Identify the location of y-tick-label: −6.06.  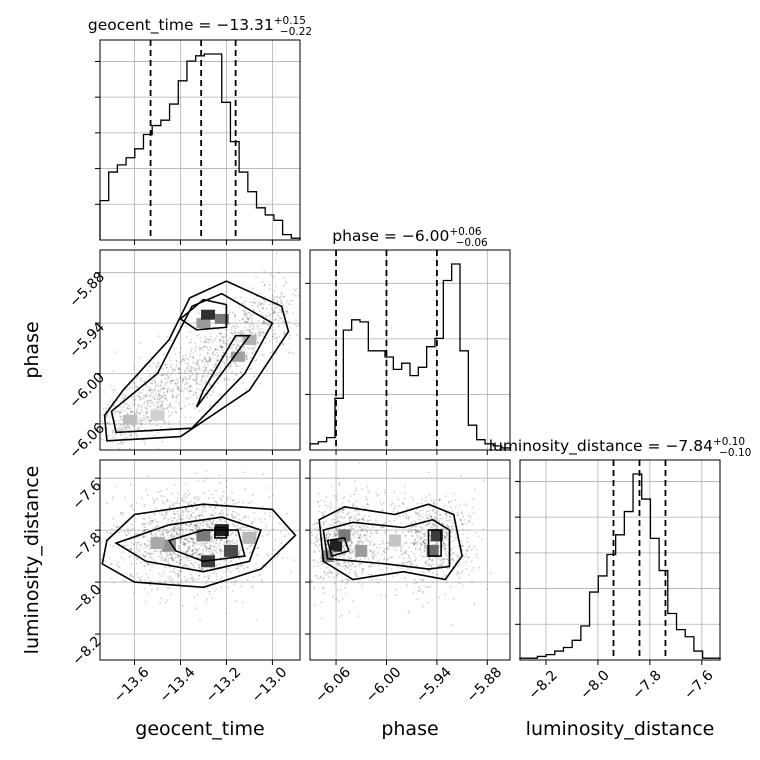
(87, 441).